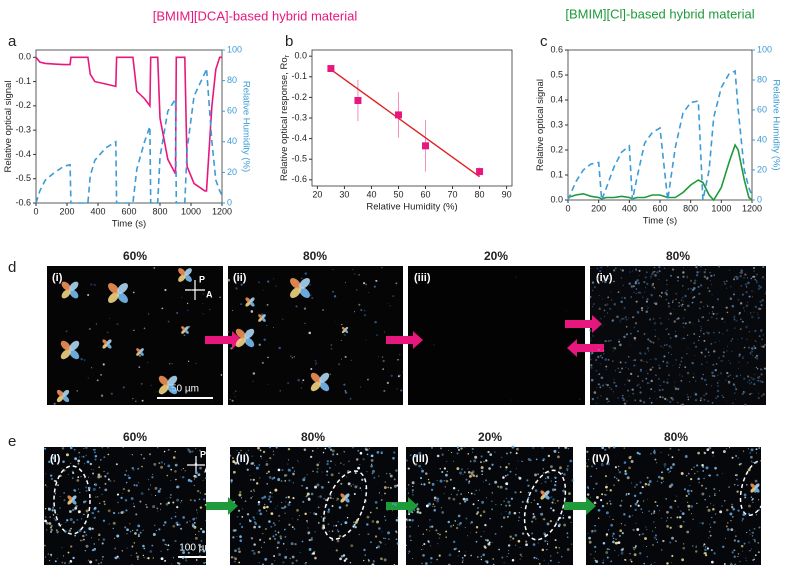 This screenshot has height=572, width=800. I want to click on y2-tick-label: 80, so click(232, 80).